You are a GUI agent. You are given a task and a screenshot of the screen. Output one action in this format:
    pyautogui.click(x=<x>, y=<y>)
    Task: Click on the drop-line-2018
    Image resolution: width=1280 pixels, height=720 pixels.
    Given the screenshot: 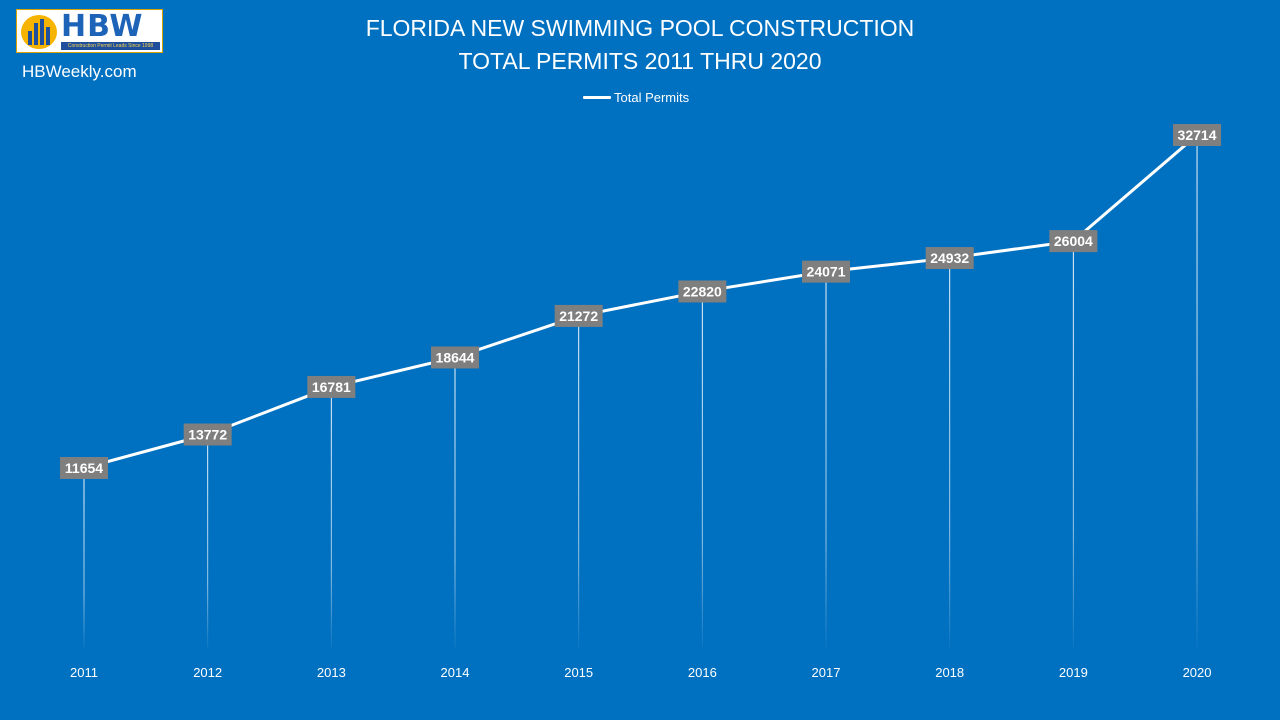 What is the action you would take?
    pyautogui.click(x=950, y=453)
    